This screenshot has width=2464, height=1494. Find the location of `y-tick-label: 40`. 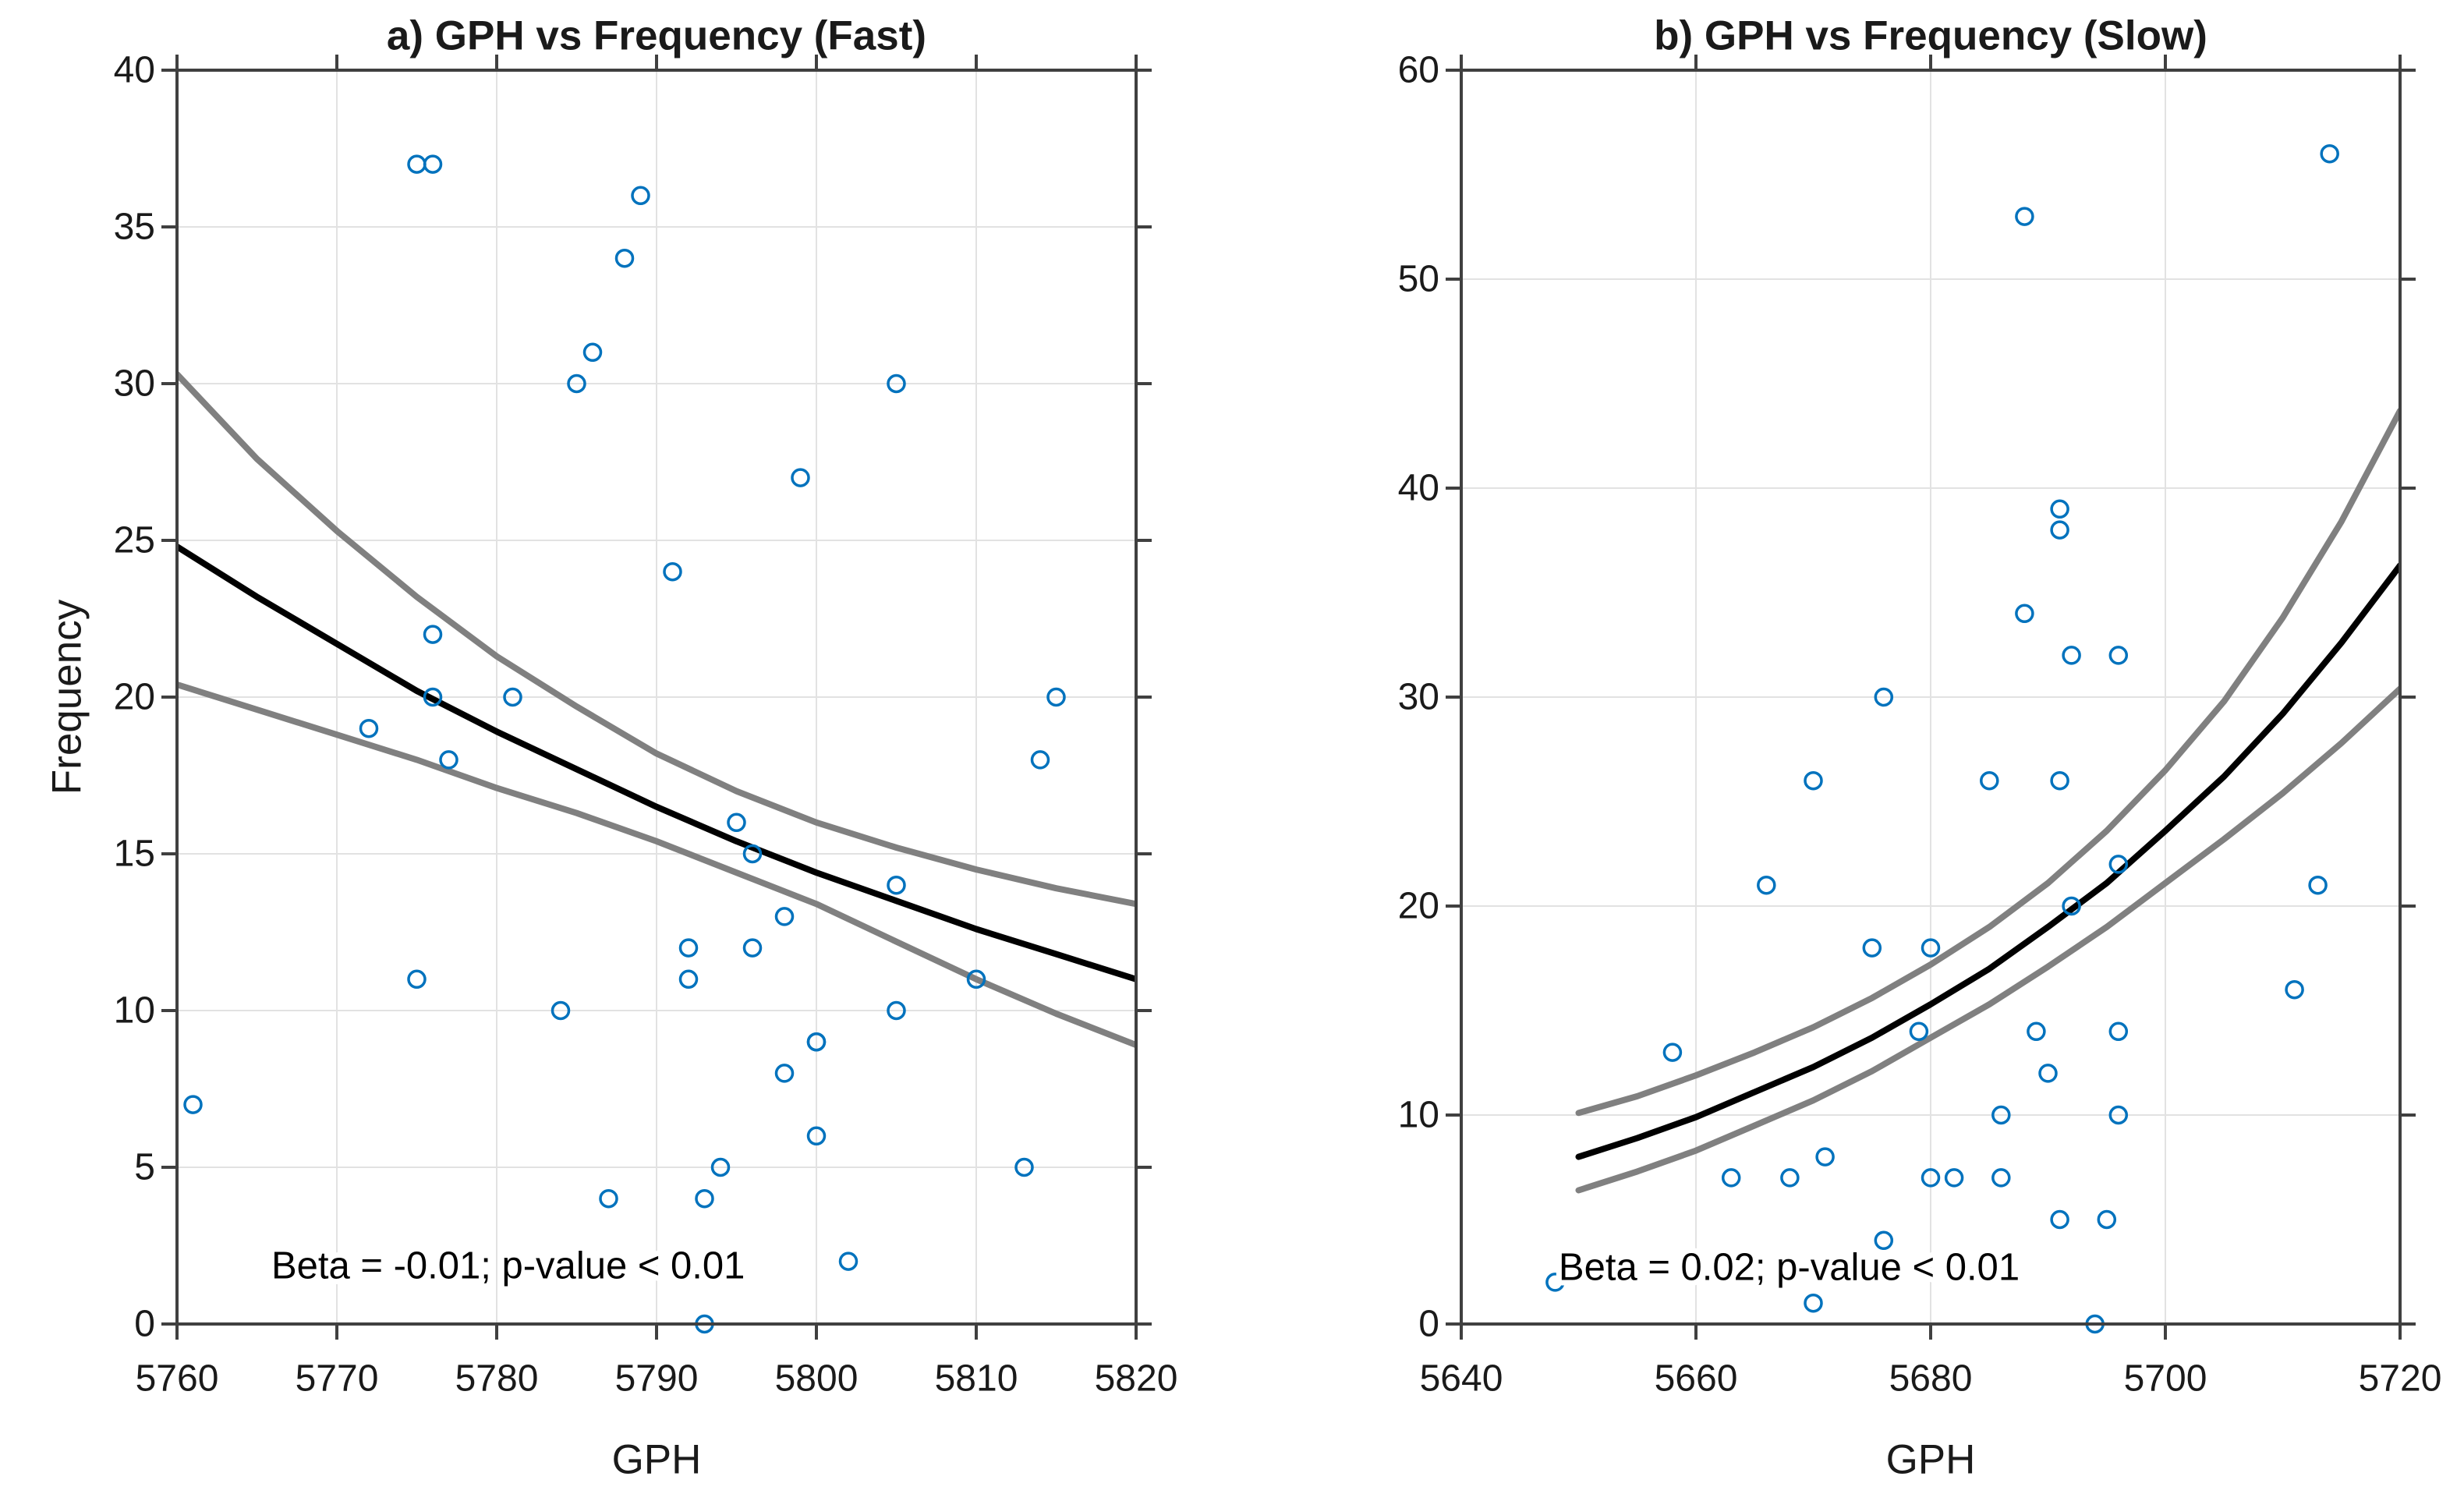

y-tick-label: 40 is located at coordinates (1418, 488).